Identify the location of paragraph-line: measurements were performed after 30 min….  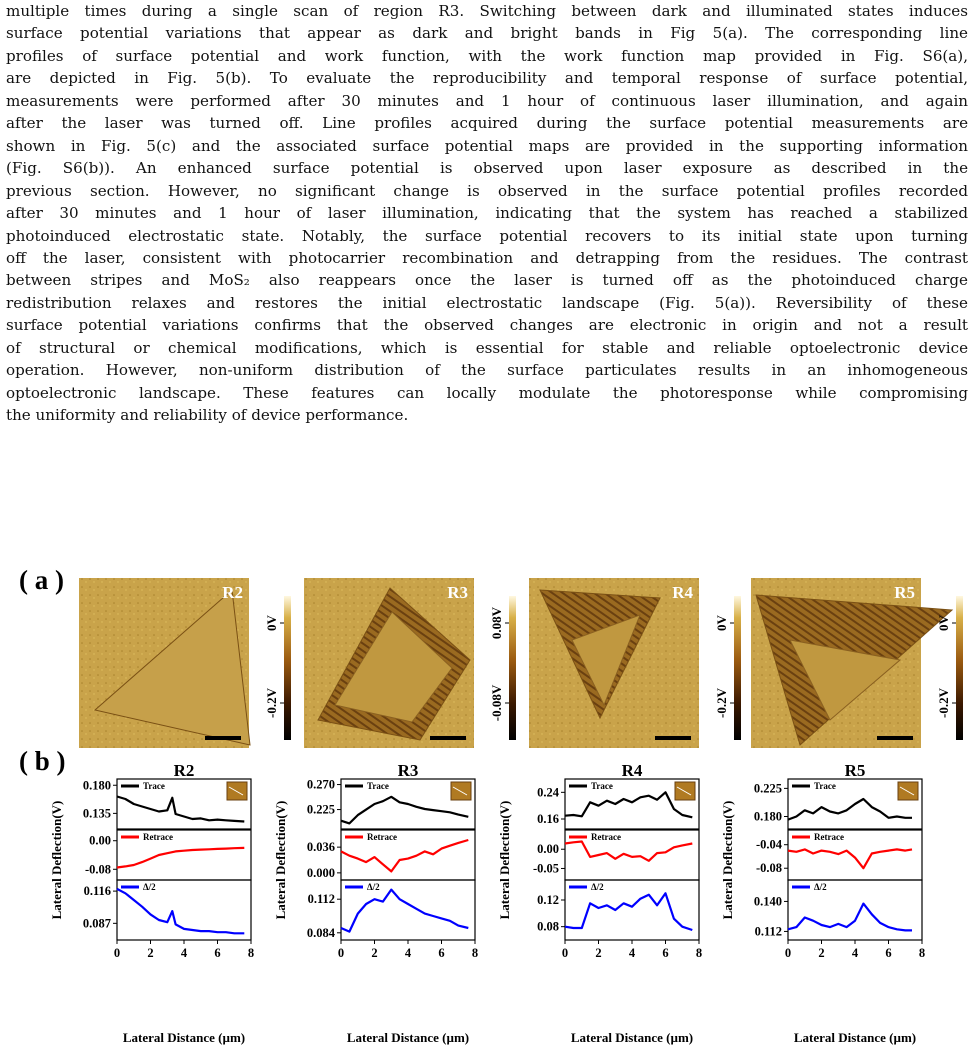
(487, 100).